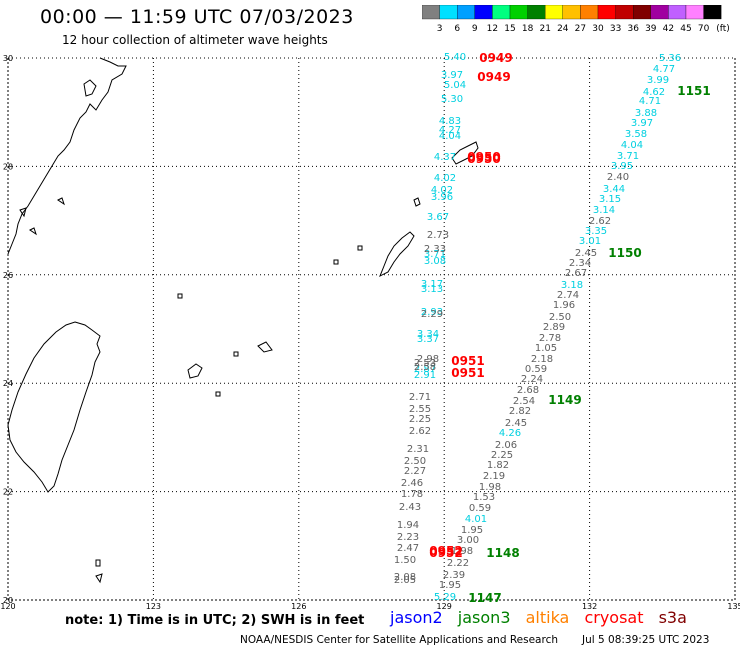 Image resolution: width=740 pixels, height=650 pixels. I want to click on legend-tick: 33, so click(615, 29).